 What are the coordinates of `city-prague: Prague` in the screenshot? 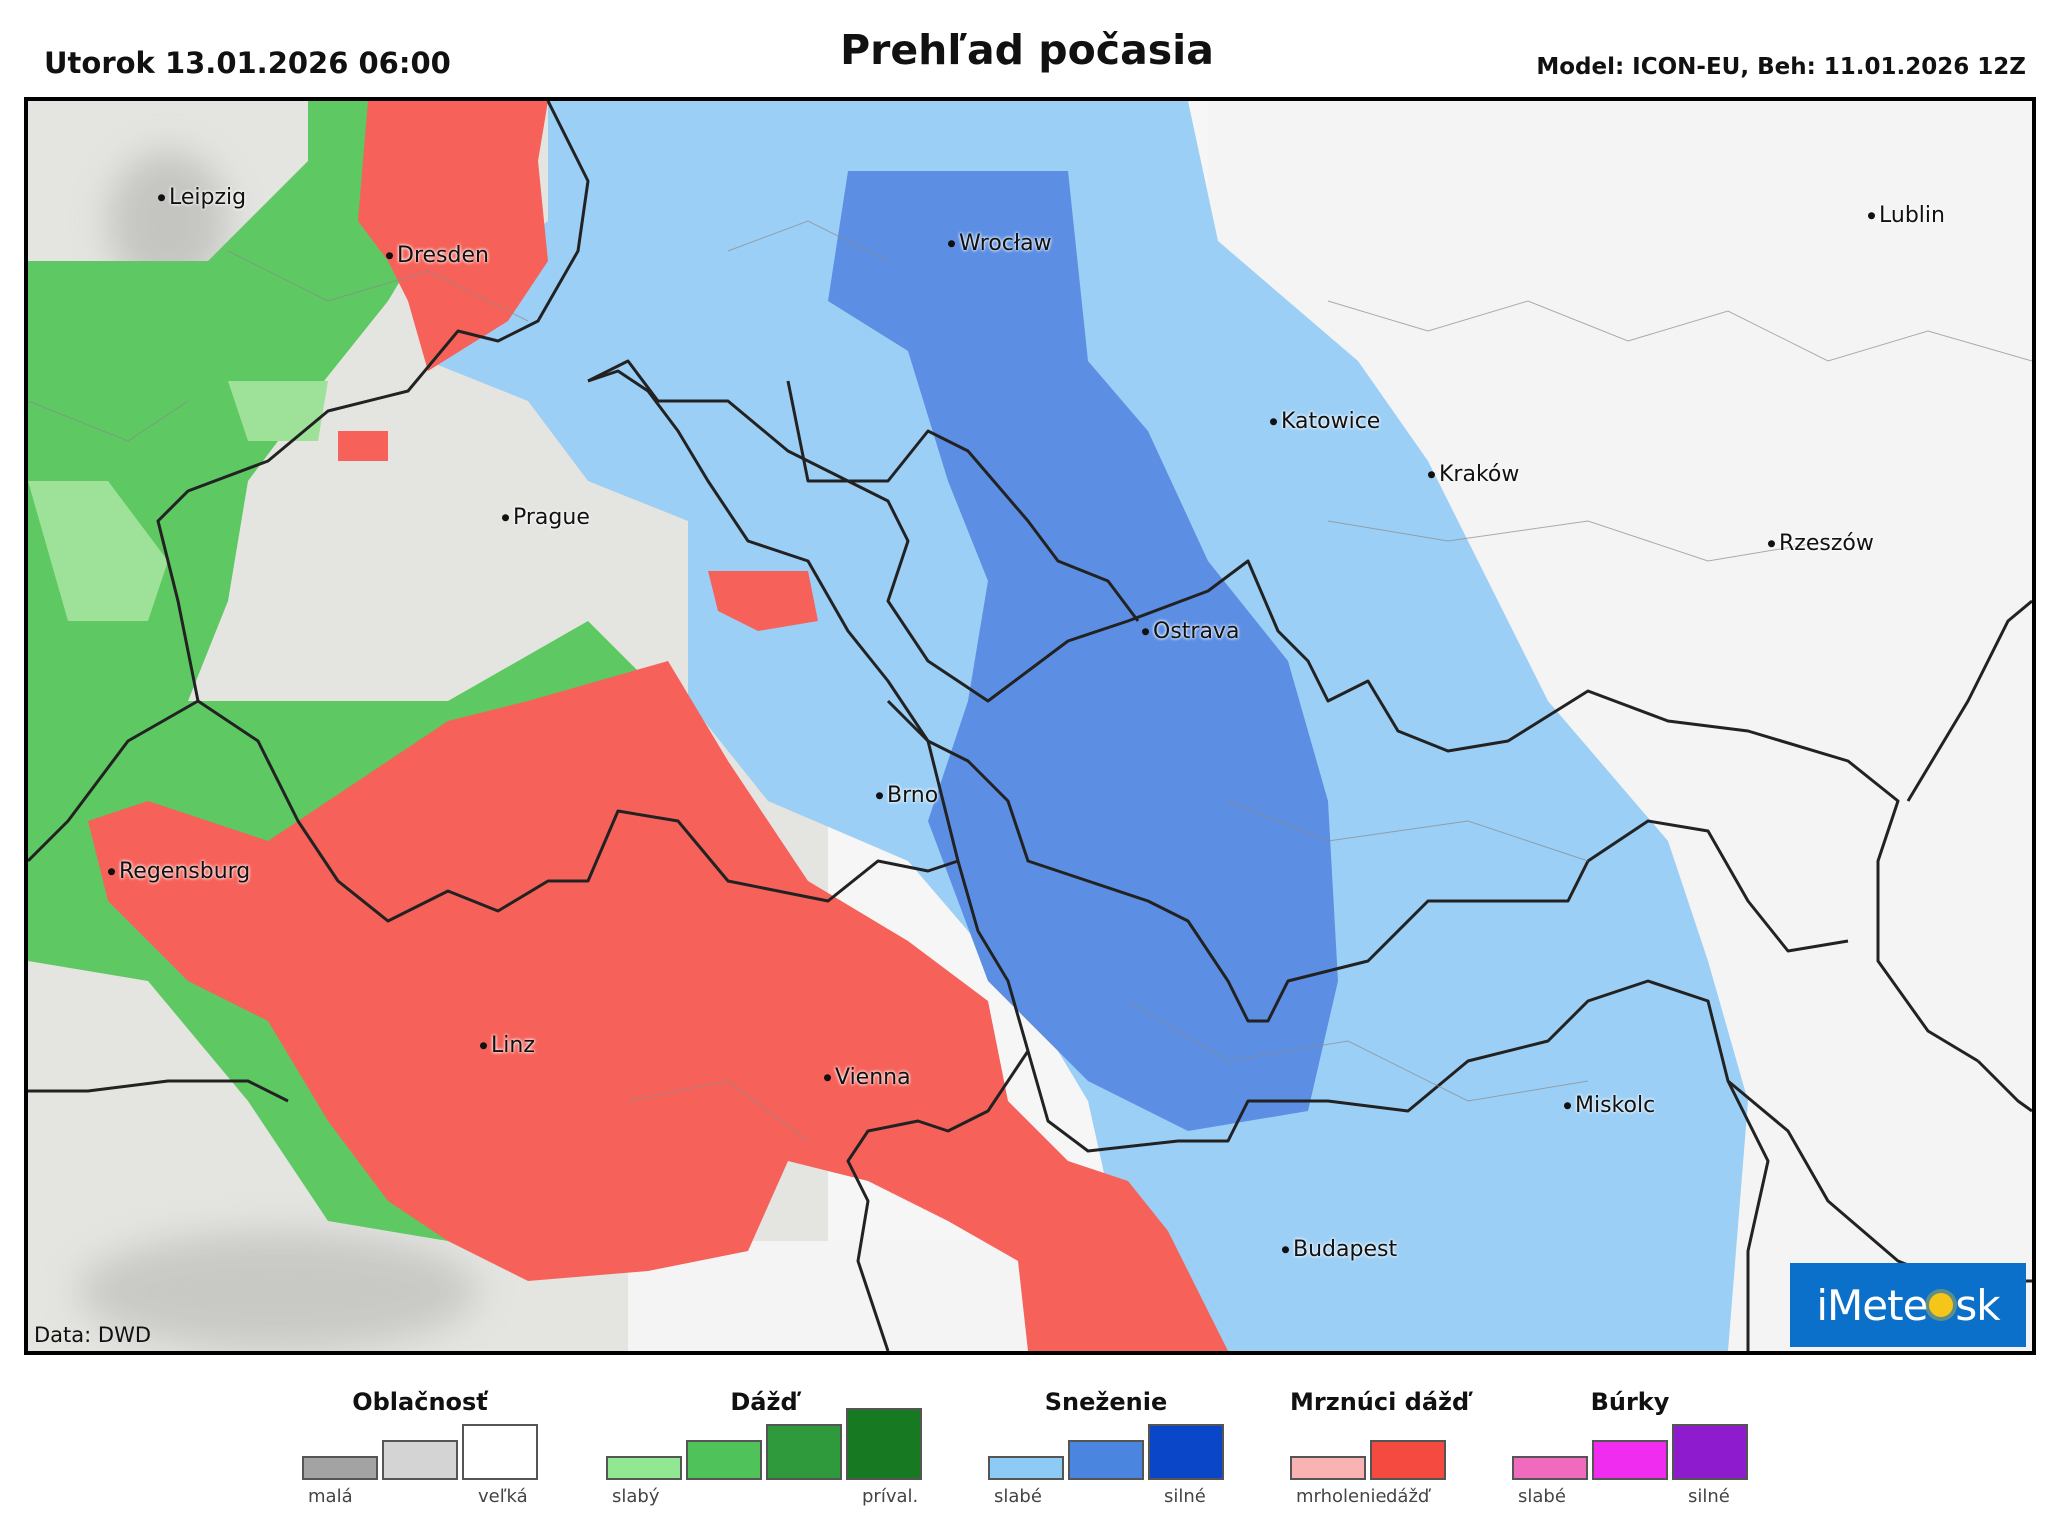 It's located at (546, 517).